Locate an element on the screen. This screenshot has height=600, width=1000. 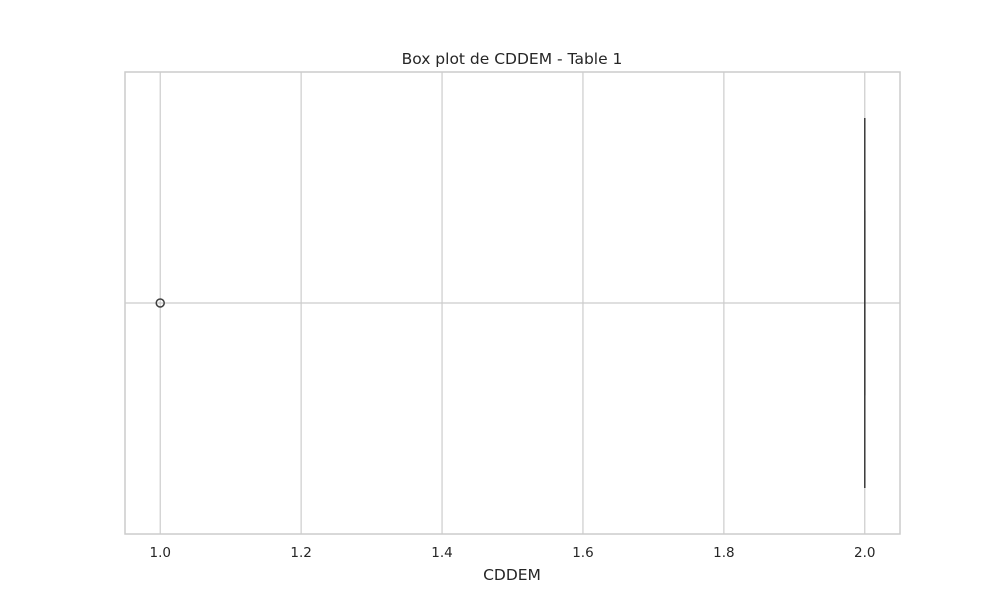
x-tick-label: 2.0 is located at coordinates (864, 553).